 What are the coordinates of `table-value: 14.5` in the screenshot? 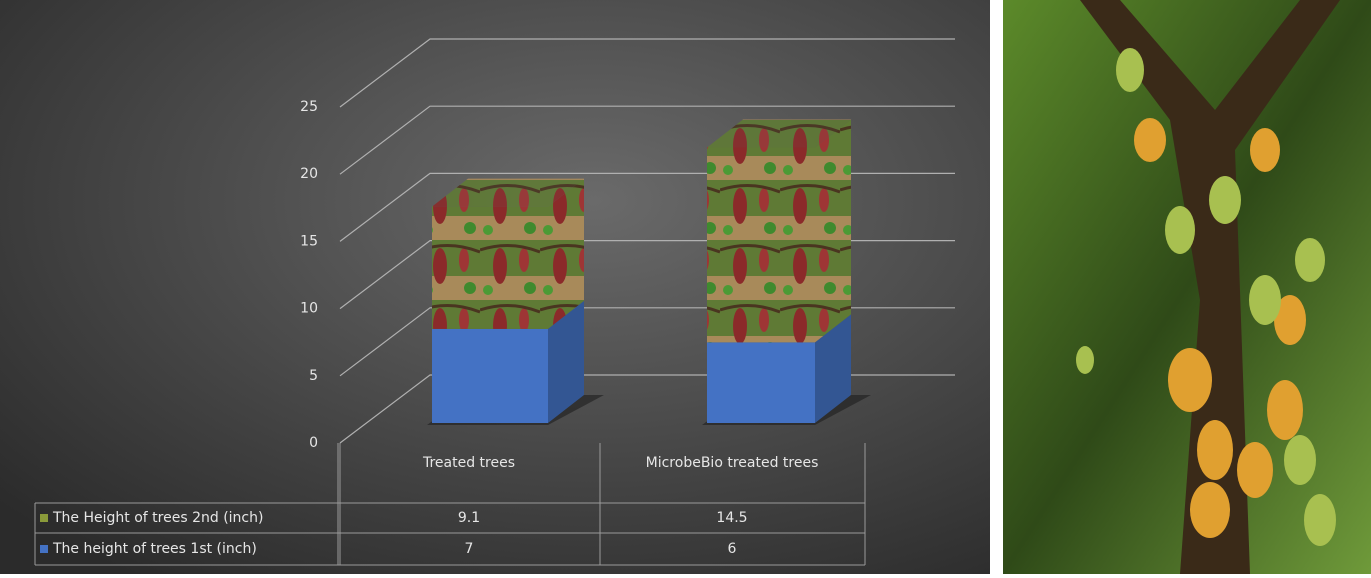 It's located at (731, 518).